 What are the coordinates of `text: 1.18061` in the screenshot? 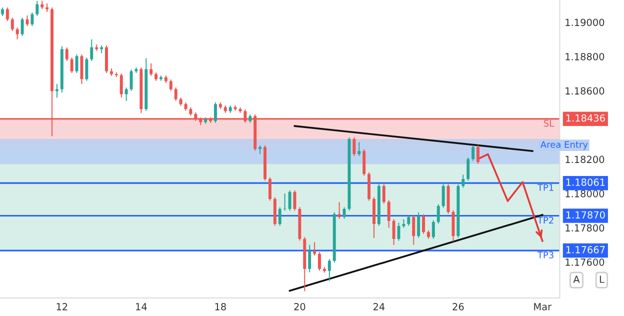 It's located at (585, 182).